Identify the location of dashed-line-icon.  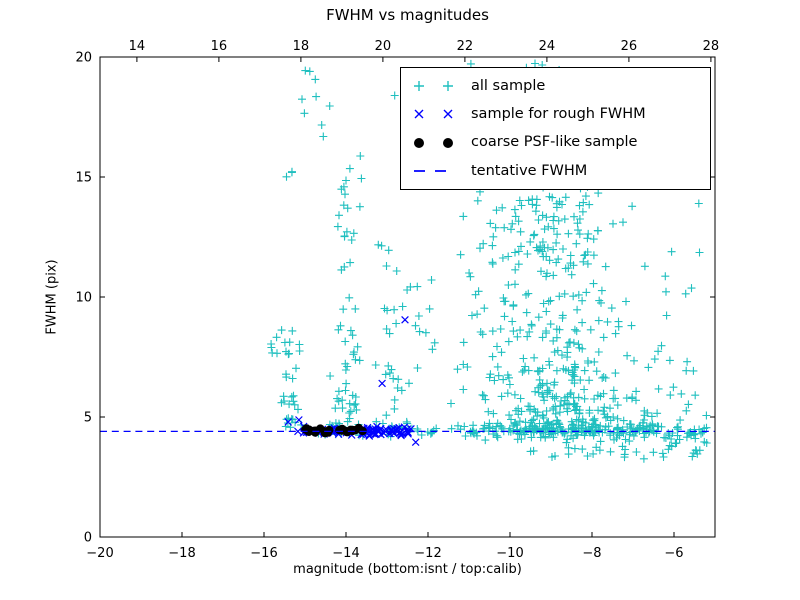
(430, 170).